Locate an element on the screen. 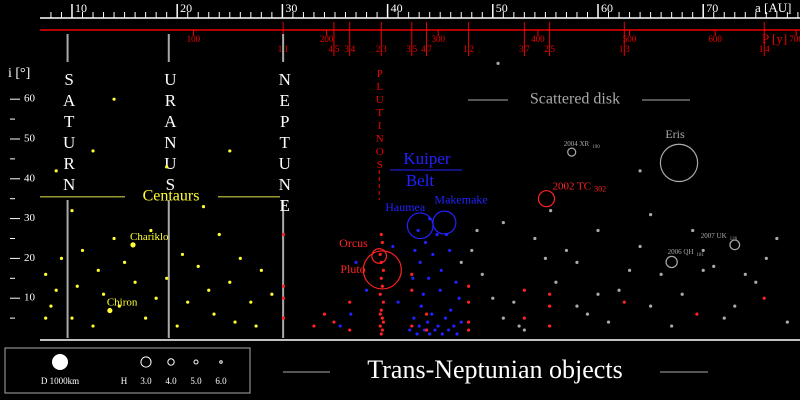 The width and height of the screenshot is (800, 400). object-name: 2004 XR is located at coordinates (577, 144).